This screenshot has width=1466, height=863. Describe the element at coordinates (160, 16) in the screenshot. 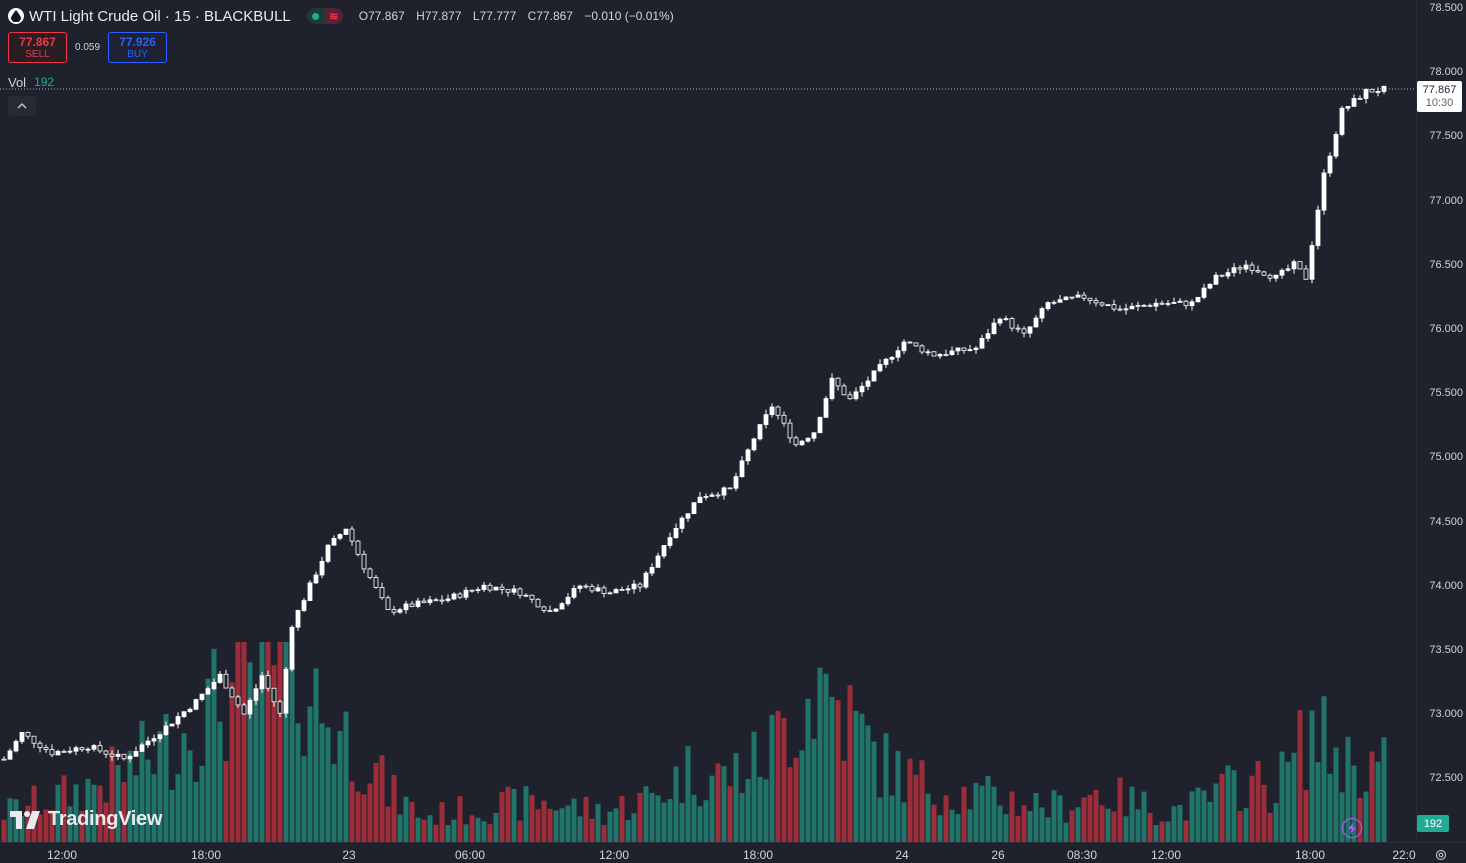

I see `symbol-title: WTI Light Crude Oil · 15 · BLACKBULL` at that location.